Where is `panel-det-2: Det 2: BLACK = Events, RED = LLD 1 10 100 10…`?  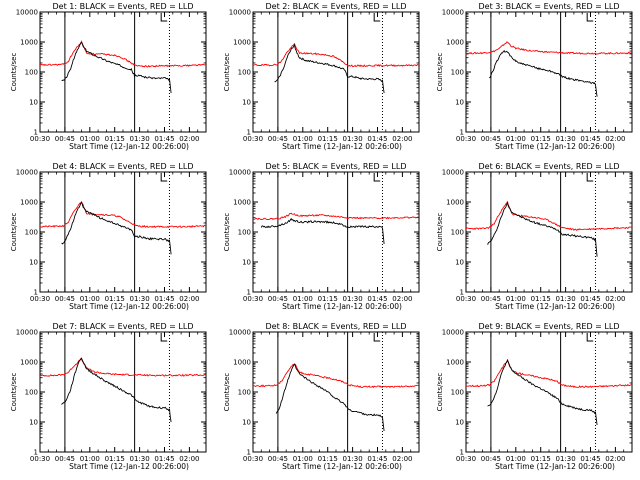
panel-det-2: Det 2: BLACK = Events, RED = LLD 1 10 100 10… is located at coordinates (321, 76).